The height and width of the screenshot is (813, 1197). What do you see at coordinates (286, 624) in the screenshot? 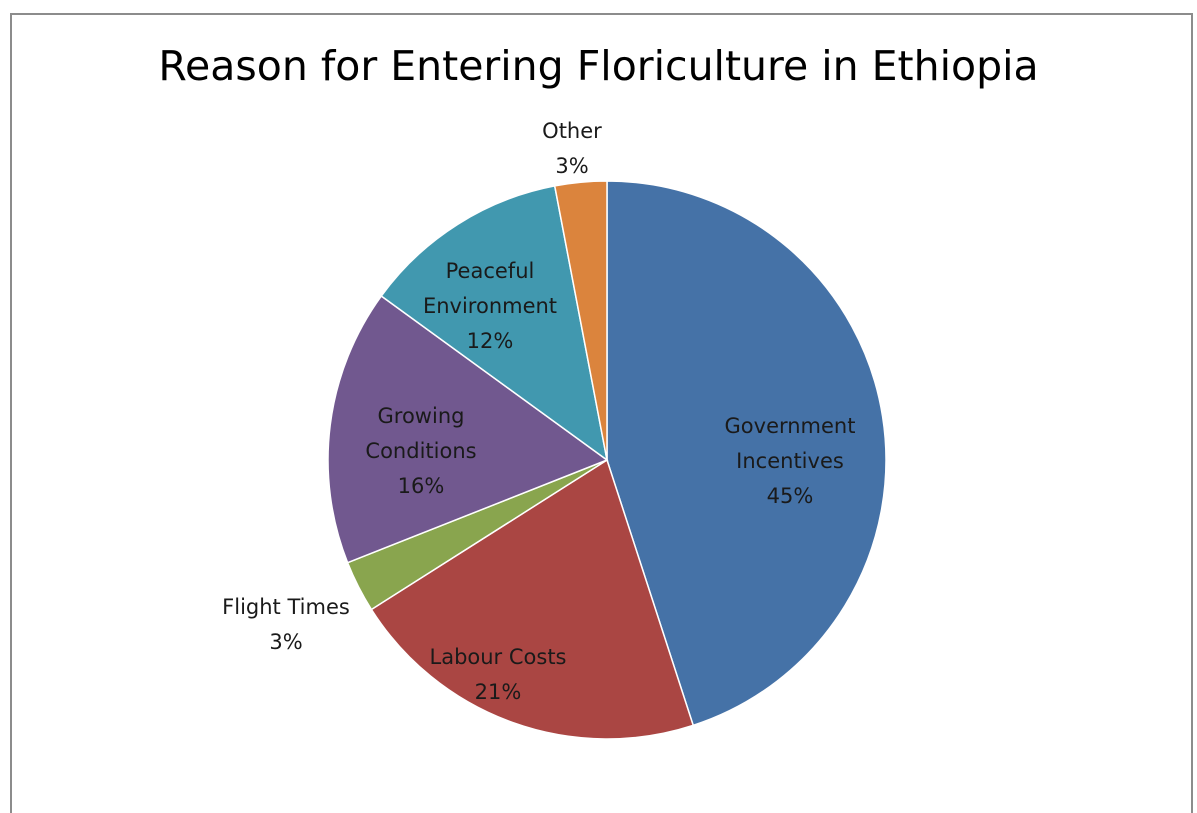
I see `slice-label-flight-times: Flight Times 3%` at bounding box center [286, 624].